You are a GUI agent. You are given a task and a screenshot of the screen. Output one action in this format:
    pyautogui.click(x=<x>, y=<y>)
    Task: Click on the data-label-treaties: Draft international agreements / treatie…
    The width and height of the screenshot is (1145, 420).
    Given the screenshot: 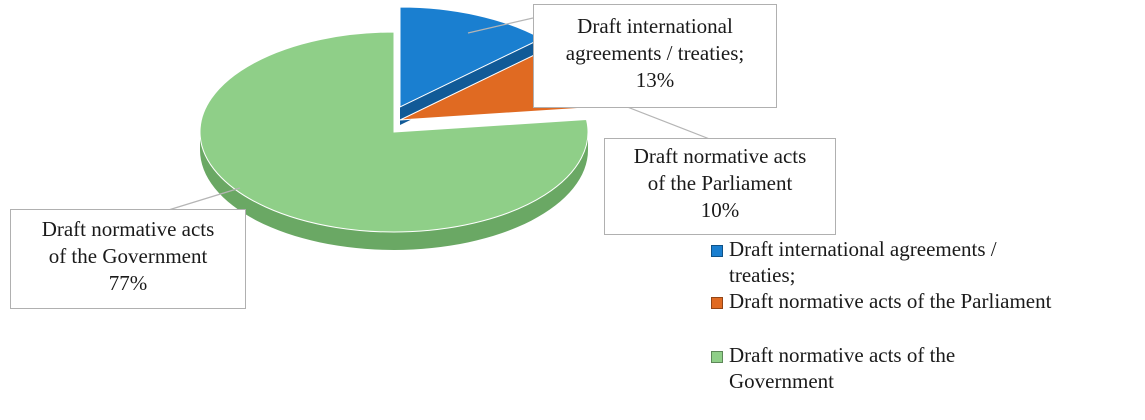 What is the action you would take?
    pyautogui.click(x=655, y=56)
    